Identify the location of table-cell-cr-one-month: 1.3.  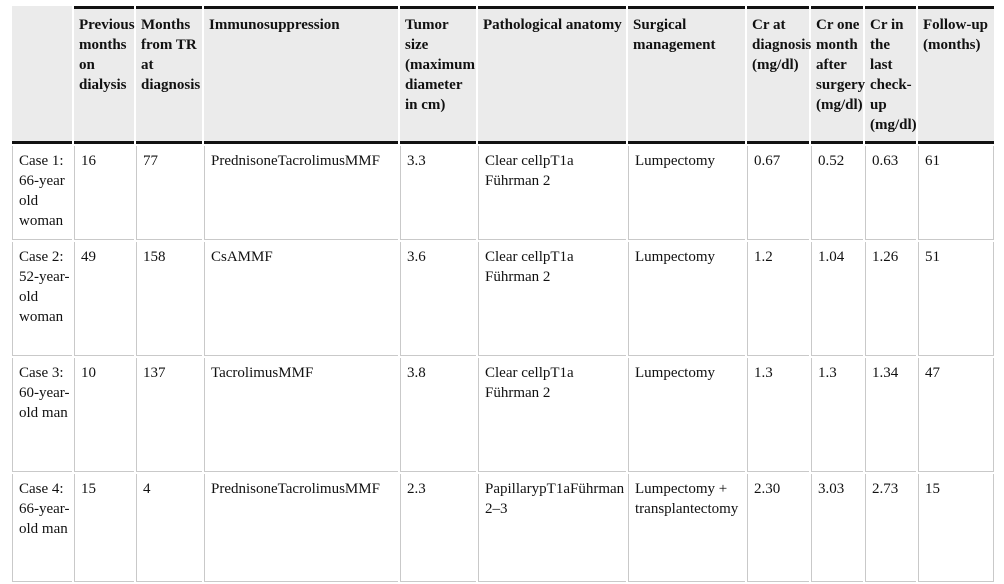
(837, 415).